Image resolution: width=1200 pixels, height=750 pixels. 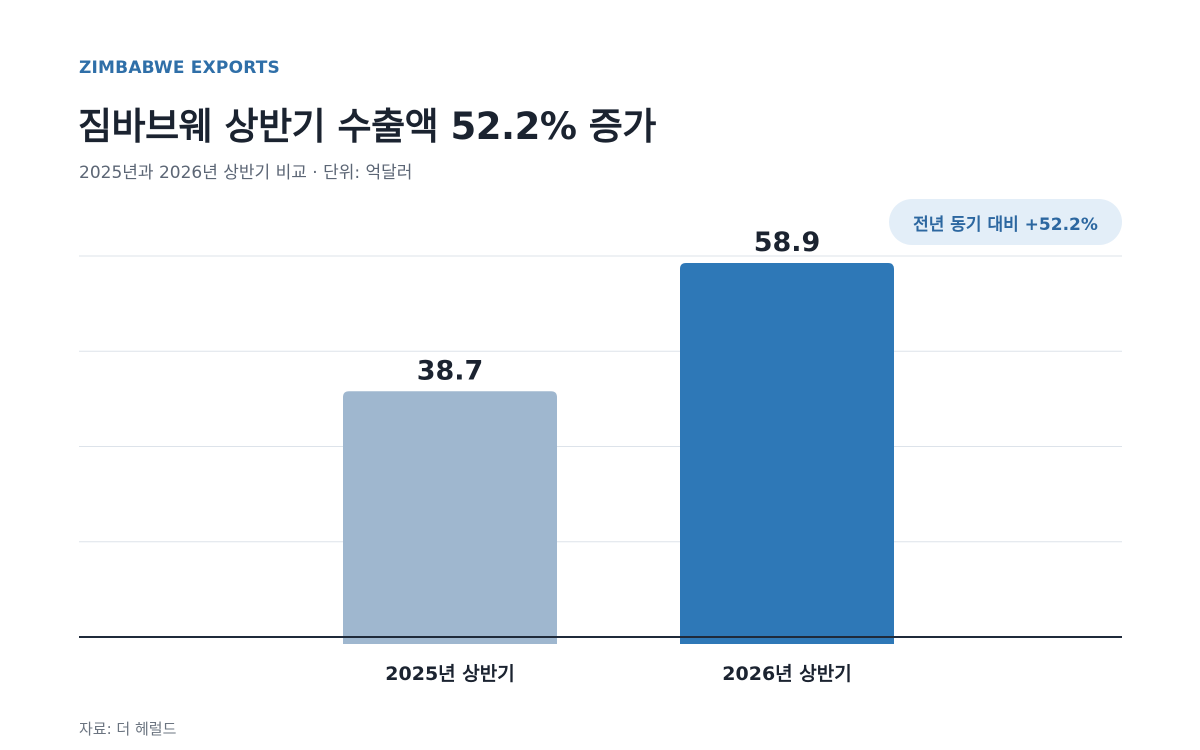 I want to click on growth-badge: 전년 동기 대비 +52.2%, so click(x=1005, y=222).